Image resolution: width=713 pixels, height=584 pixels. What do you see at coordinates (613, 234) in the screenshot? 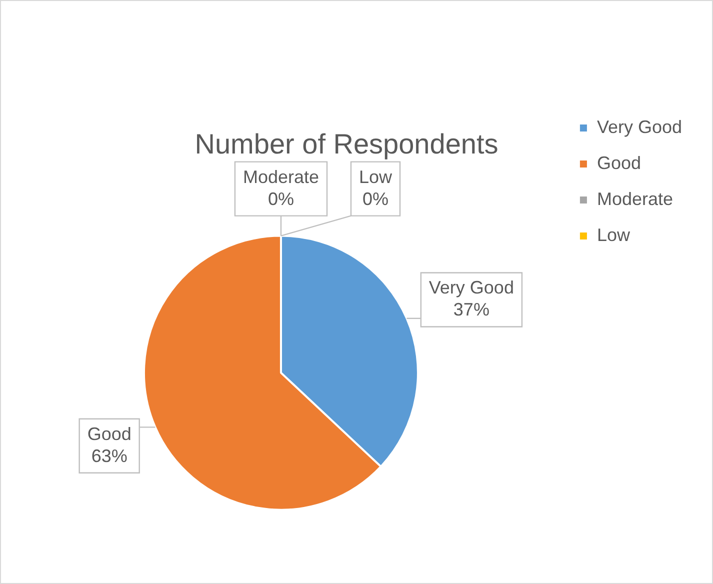
I see `legend-label: Low` at bounding box center [613, 234].